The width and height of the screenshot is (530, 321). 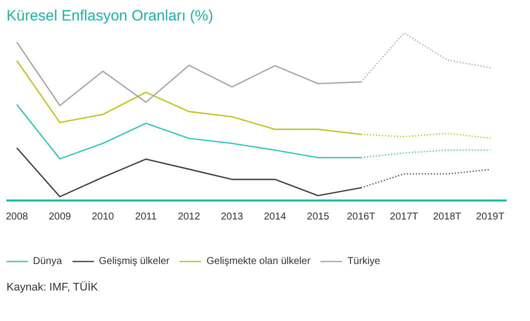 I want to click on x-tick-label: 2011, so click(x=146, y=216).